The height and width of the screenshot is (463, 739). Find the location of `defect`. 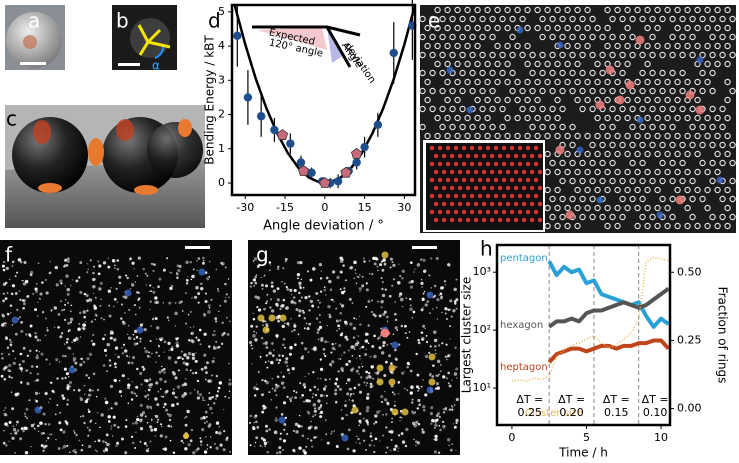

defect is located at coordinates (405, 412).